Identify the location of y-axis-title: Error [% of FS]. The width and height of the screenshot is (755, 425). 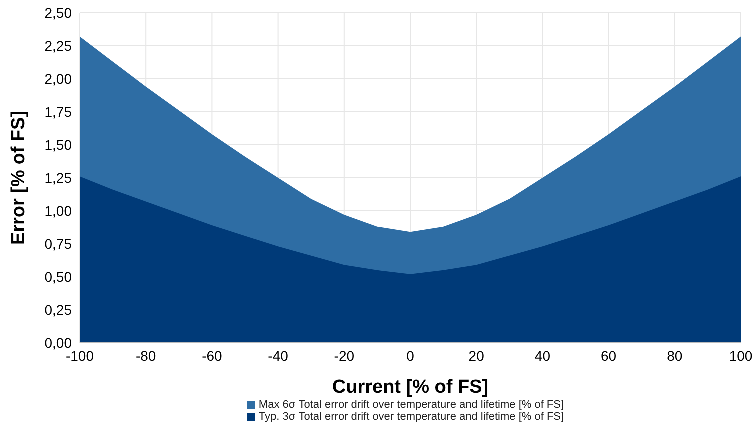
(19, 178).